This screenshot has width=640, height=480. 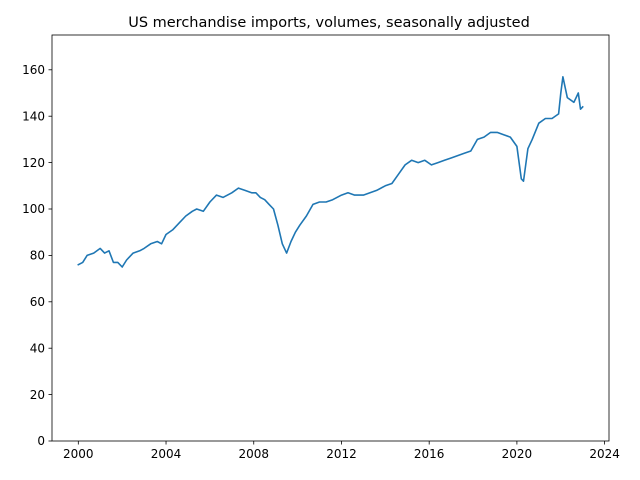 What do you see at coordinates (341, 454) in the screenshot?
I see `x-tick-label: 2012` at bounding box center [341, 454].